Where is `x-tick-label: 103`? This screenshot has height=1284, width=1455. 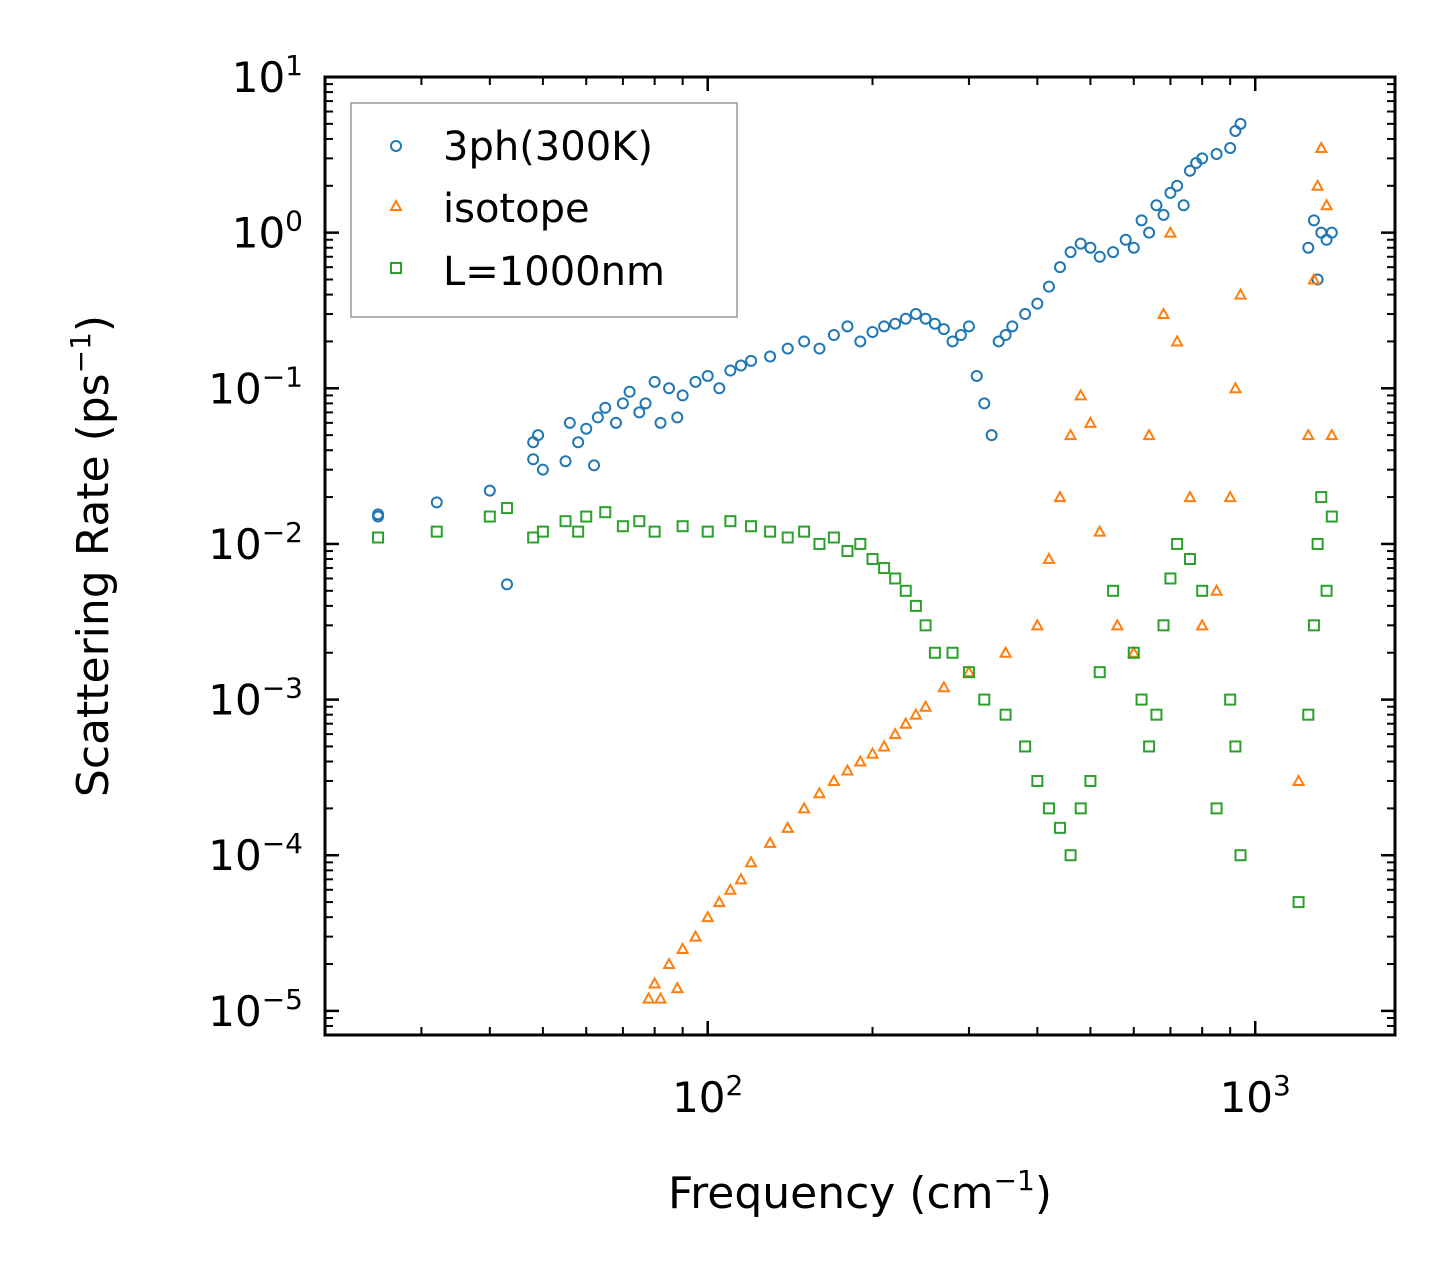
x-tick-label: 103 is located at coordinates (1255, 1095).